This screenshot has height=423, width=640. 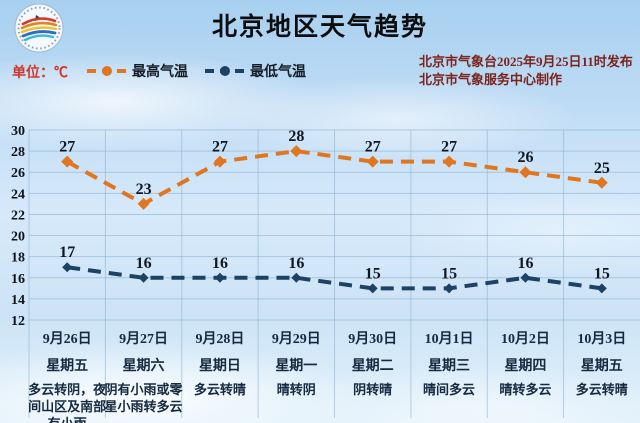 I want to click on date-label: 9月29日, so click(x=296, y=339).